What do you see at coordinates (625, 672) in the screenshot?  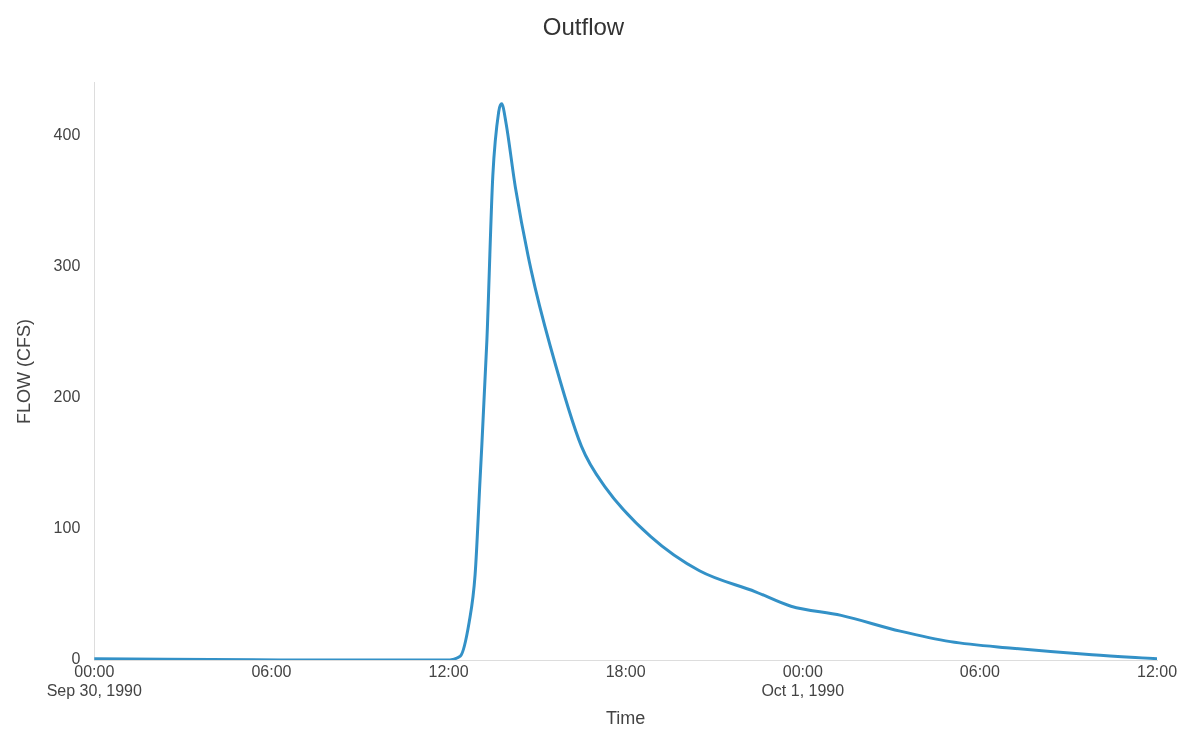 I see `x-tick-label: 18:00` at bounding box center [625, 672].